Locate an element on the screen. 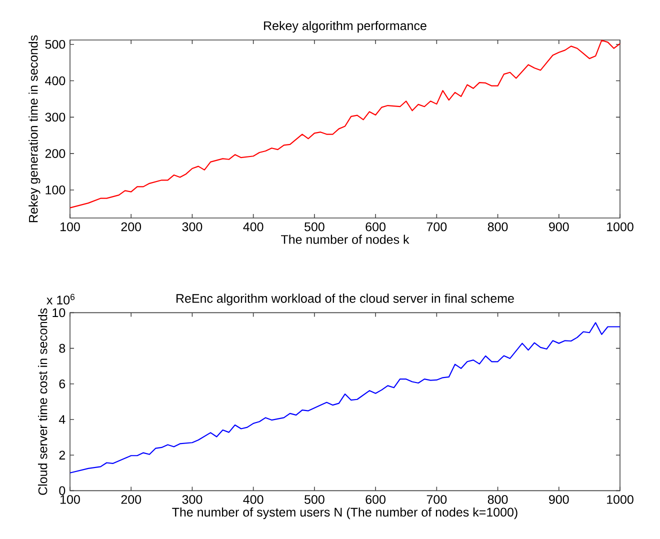 This screenshot has width=660, height=539. chart-title: ReEnc algorithm workload of the cloud server in final scheme is located at coordinates (345, 300).